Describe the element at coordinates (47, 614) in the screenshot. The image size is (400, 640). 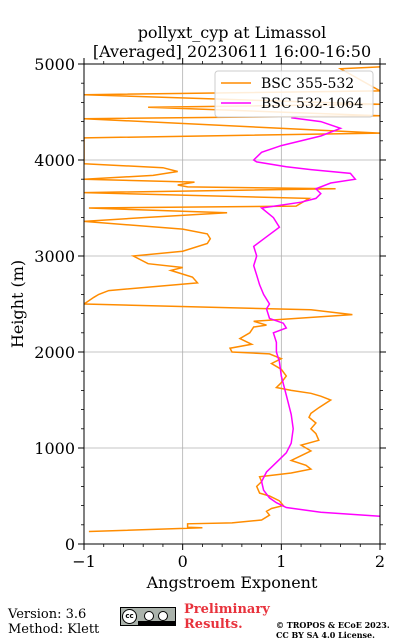
I see `version-text: Version: 3.6` at that location.